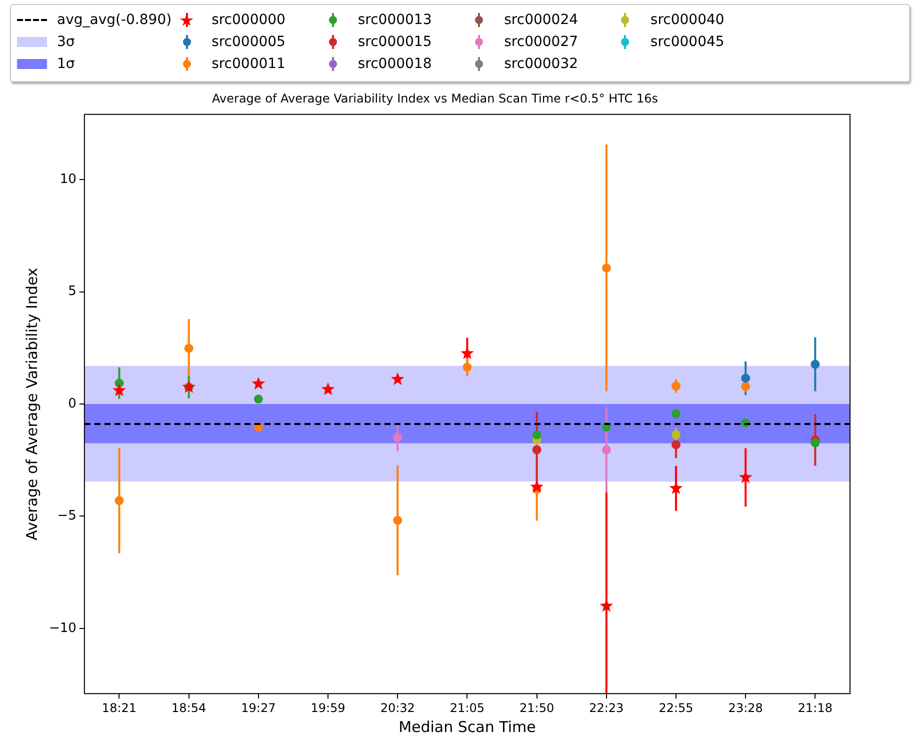 This screenshot has height=746, width=920. Describe the element at coordinates (537, 707) in the screenshot. I see `x-tick-label: 21:50` at that location.